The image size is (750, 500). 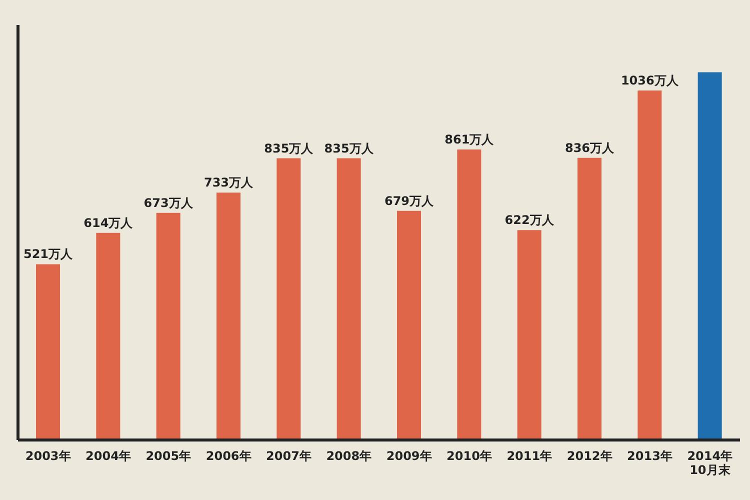 I want to click on data-label: 614万人, so click(x=109, y=223).